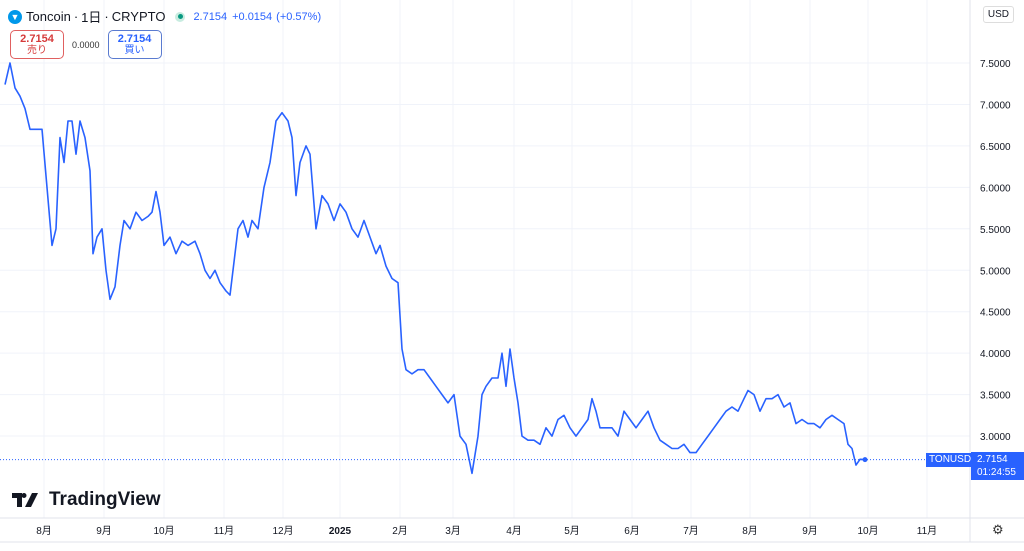 This screenshot has width=1024, height=551. I want to click on time-tick-label: 12月, so click(282, 531).